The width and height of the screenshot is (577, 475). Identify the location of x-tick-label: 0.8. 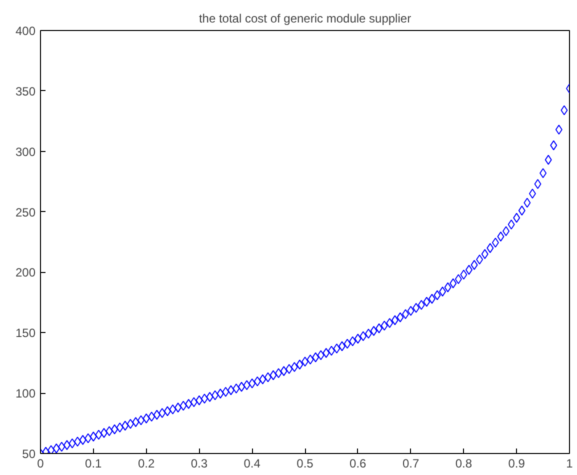
(463, 463).